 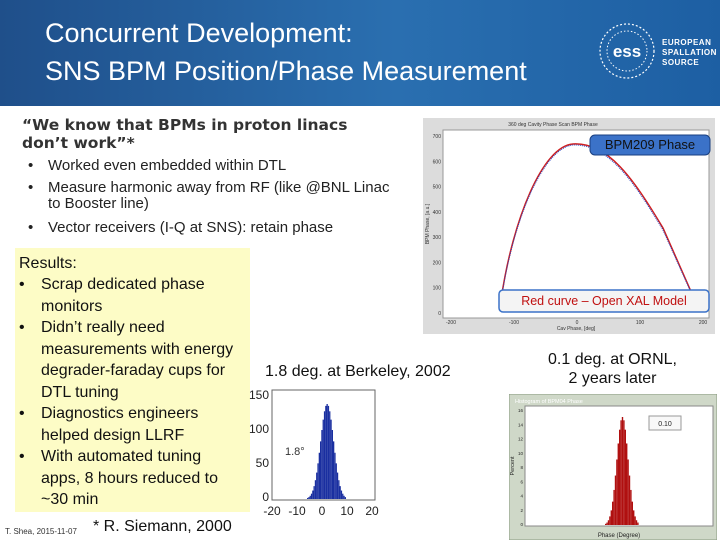 What do you see at coordinates (120, 424) in the screenshot?
I see `result-text: Diagnostics engineers helped design LLRF` at bounding box center [120, 424].